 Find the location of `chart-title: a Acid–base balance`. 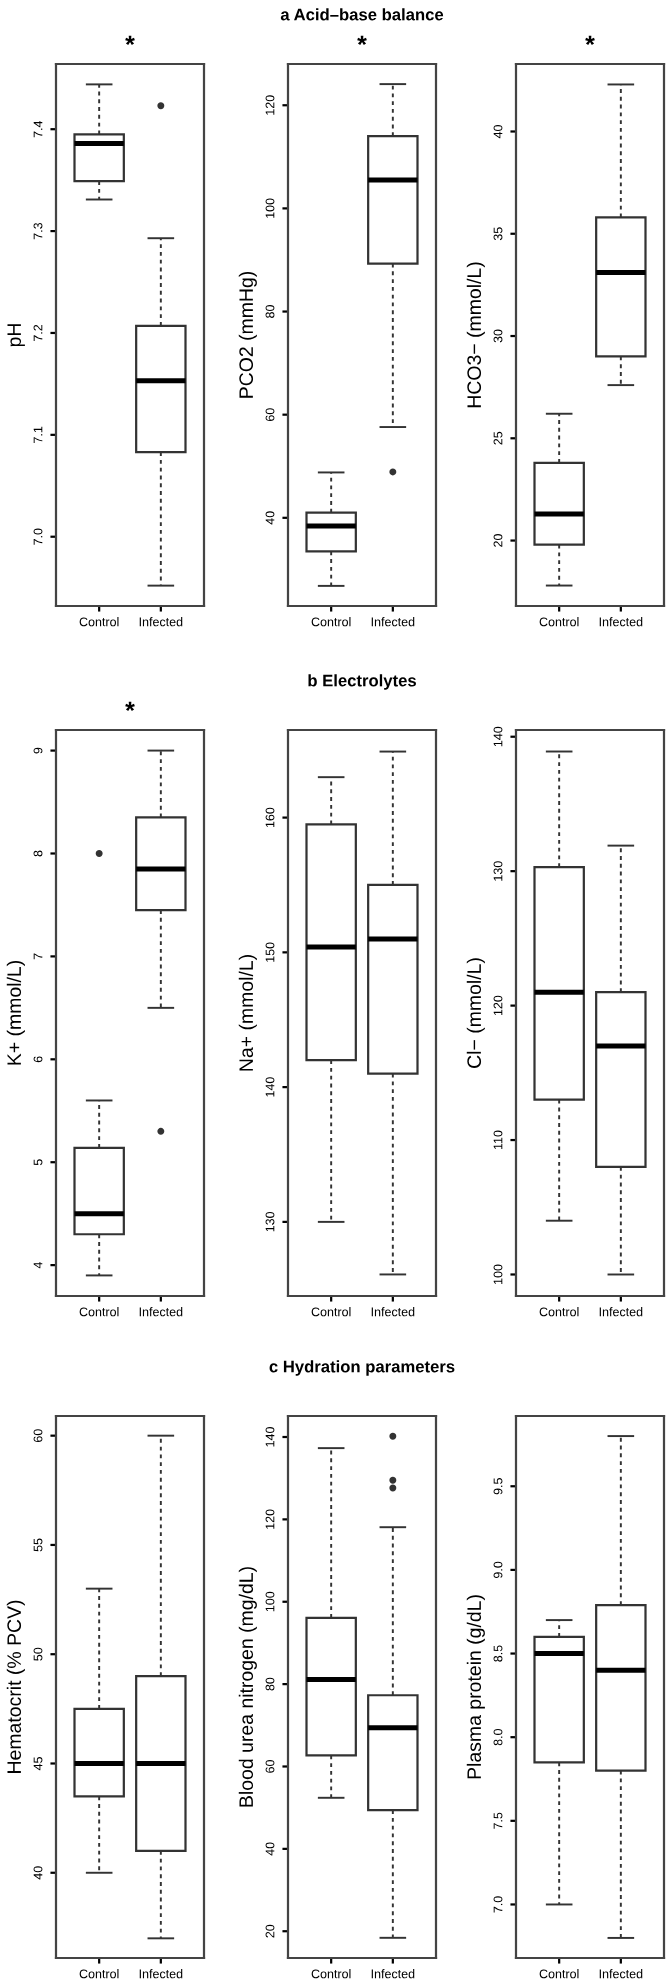

chart-title: a Acid–base balance is located at coordinates (362, 14).